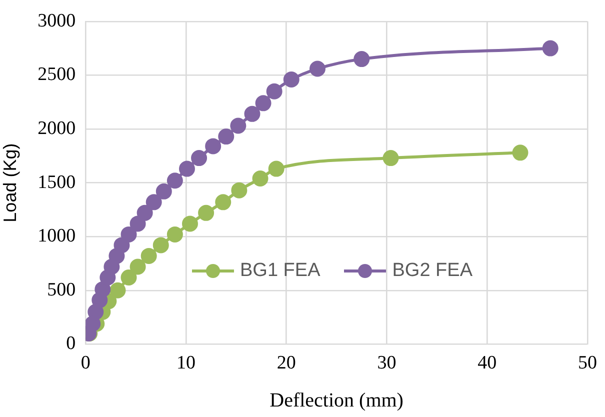 The image size is (605, 417). What do you see at coordinates (186, 363) in the screenshot?
I see `x-tick-label: 10` at bounding box center [186, 363].